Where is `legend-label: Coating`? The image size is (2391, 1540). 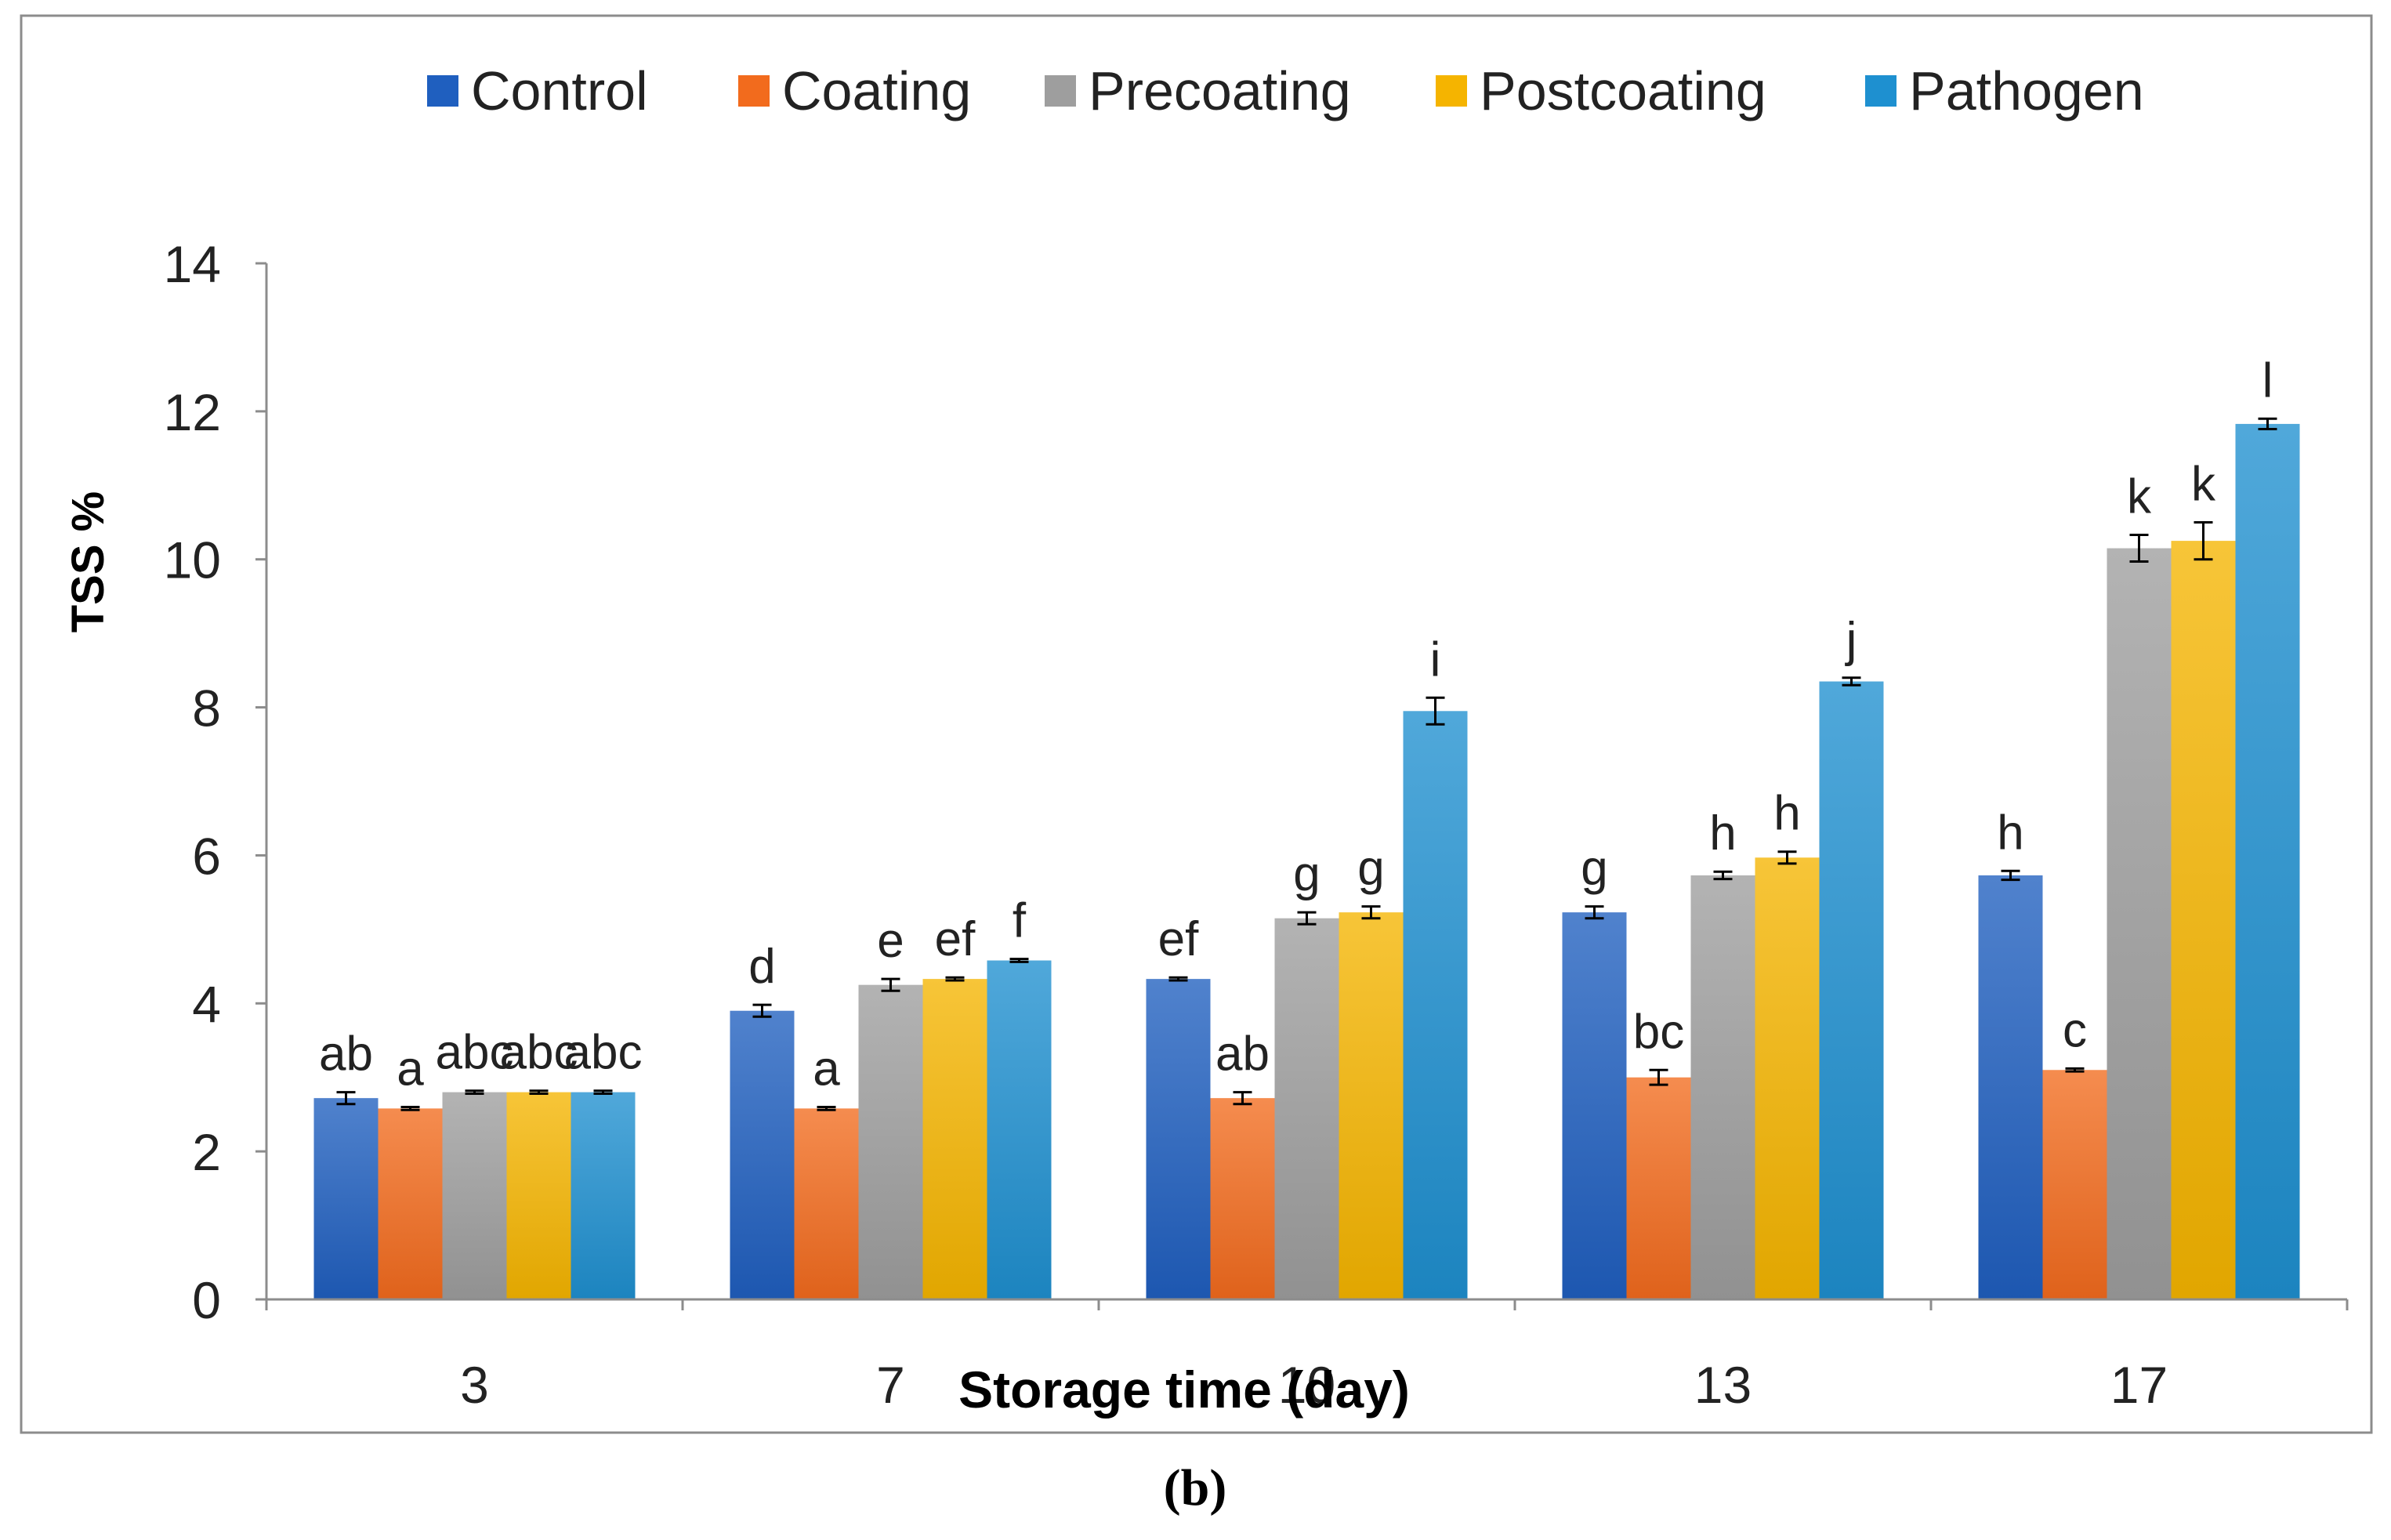
legend-label: Coating is located at coordinates (876, 90).